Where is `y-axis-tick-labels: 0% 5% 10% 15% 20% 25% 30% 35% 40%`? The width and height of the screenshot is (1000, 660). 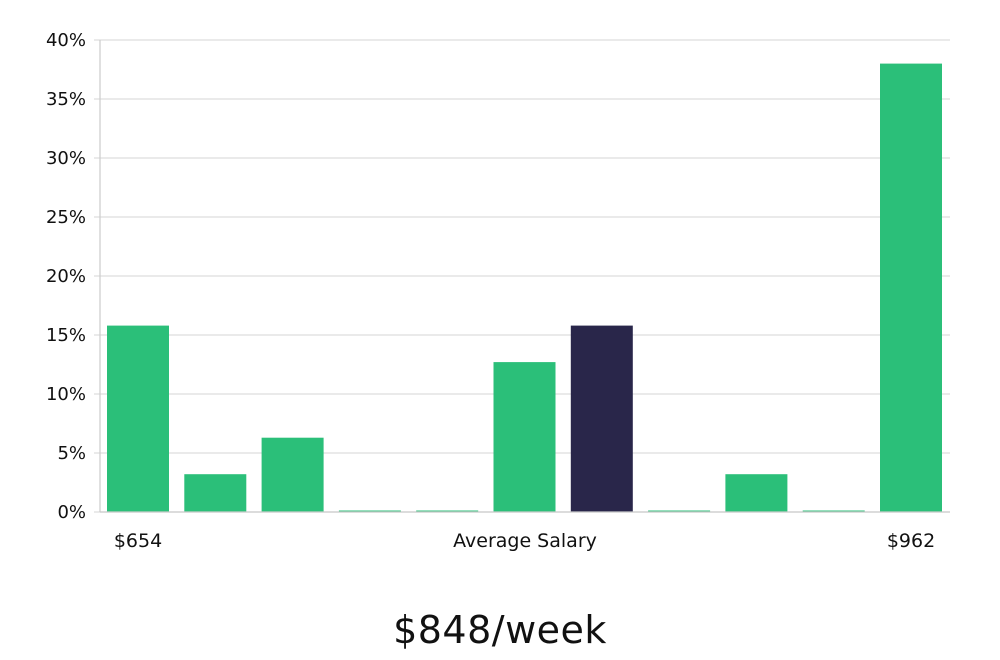
y-axis-tick-labels: 0% 5% 10% 15% 20% 25% 30% 35% 40% is located at coordinates (66, 276).